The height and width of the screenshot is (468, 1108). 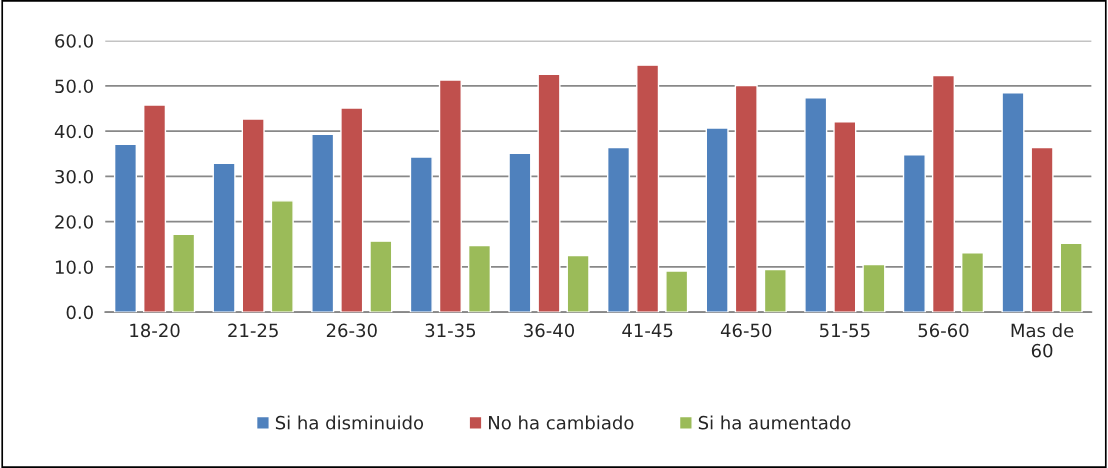 What do you see at coordinates (155, 330) in the screenshot?
I see `x-tick-label: 18-20` at bounding box center [155, 330].